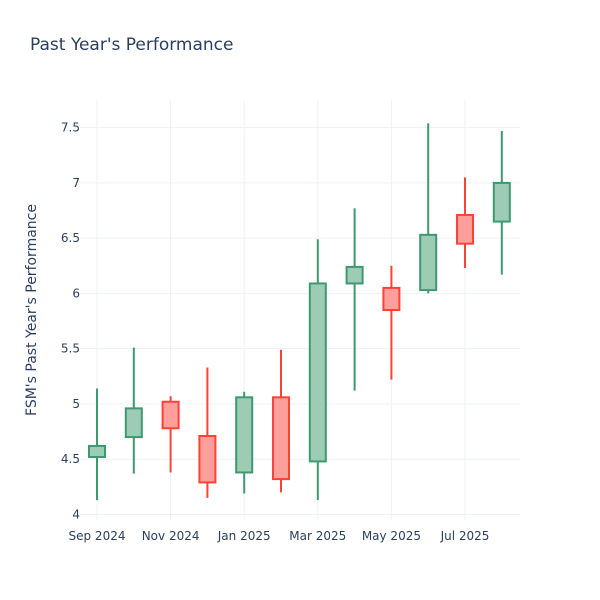 This screenshot has width=600, height=600. What do you see at coordinates (465, 536) in the screenshot?
I see `x-tick-label: Jul 2025` at bounding box center [465, 536].